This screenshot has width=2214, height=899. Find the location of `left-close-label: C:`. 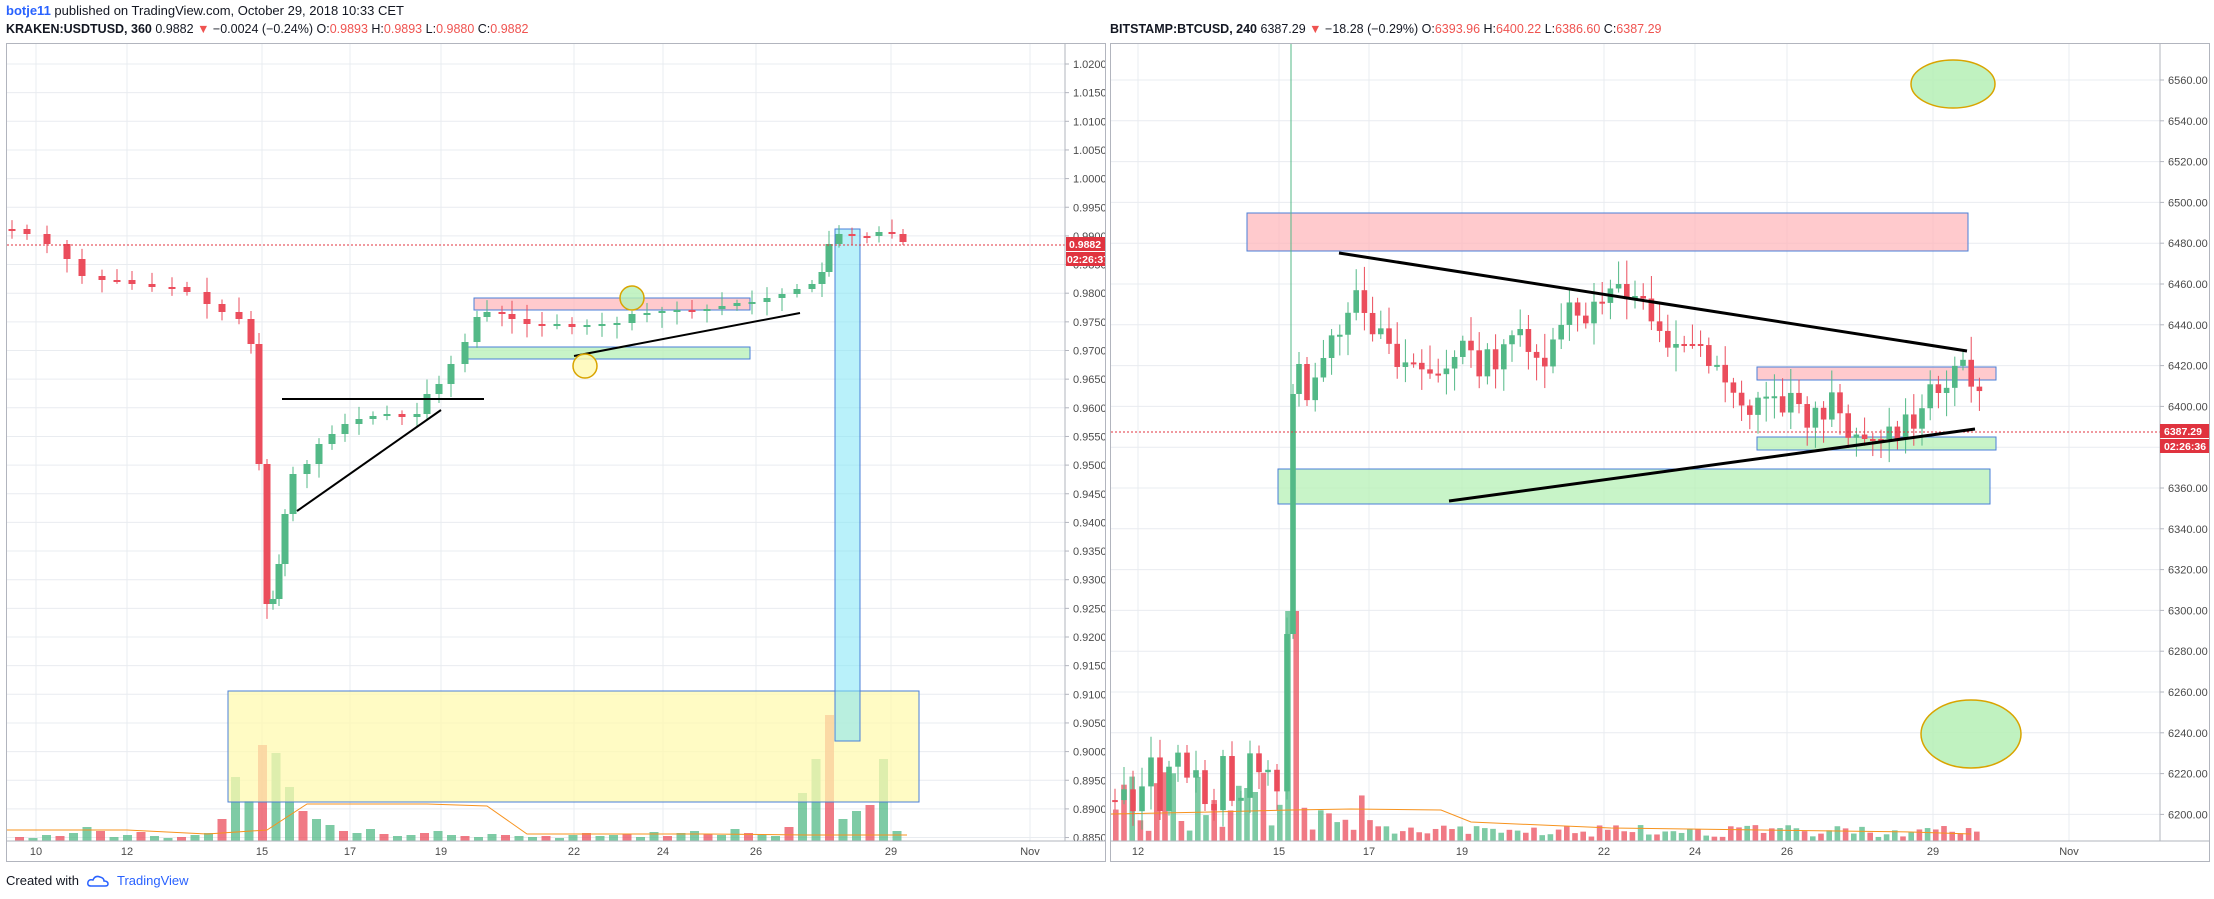

left-close-label: C: is located at coordinates (484, 29).